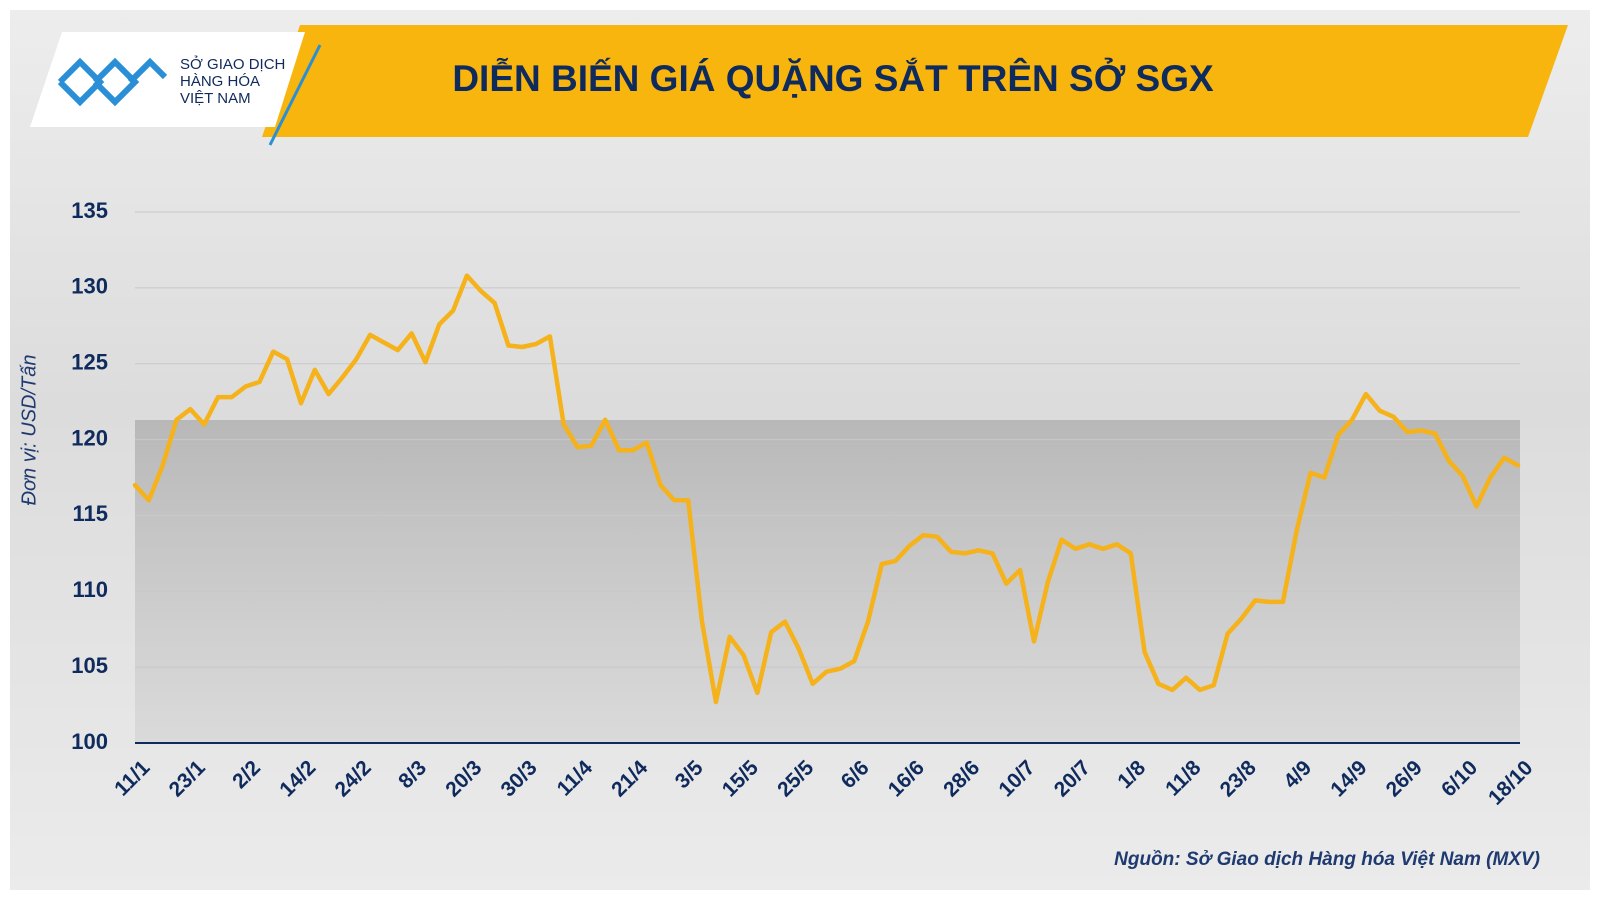 Image resolution: width=1600 pixels, height=905 pixels. I want to click on logo-box, so click(167, 79).